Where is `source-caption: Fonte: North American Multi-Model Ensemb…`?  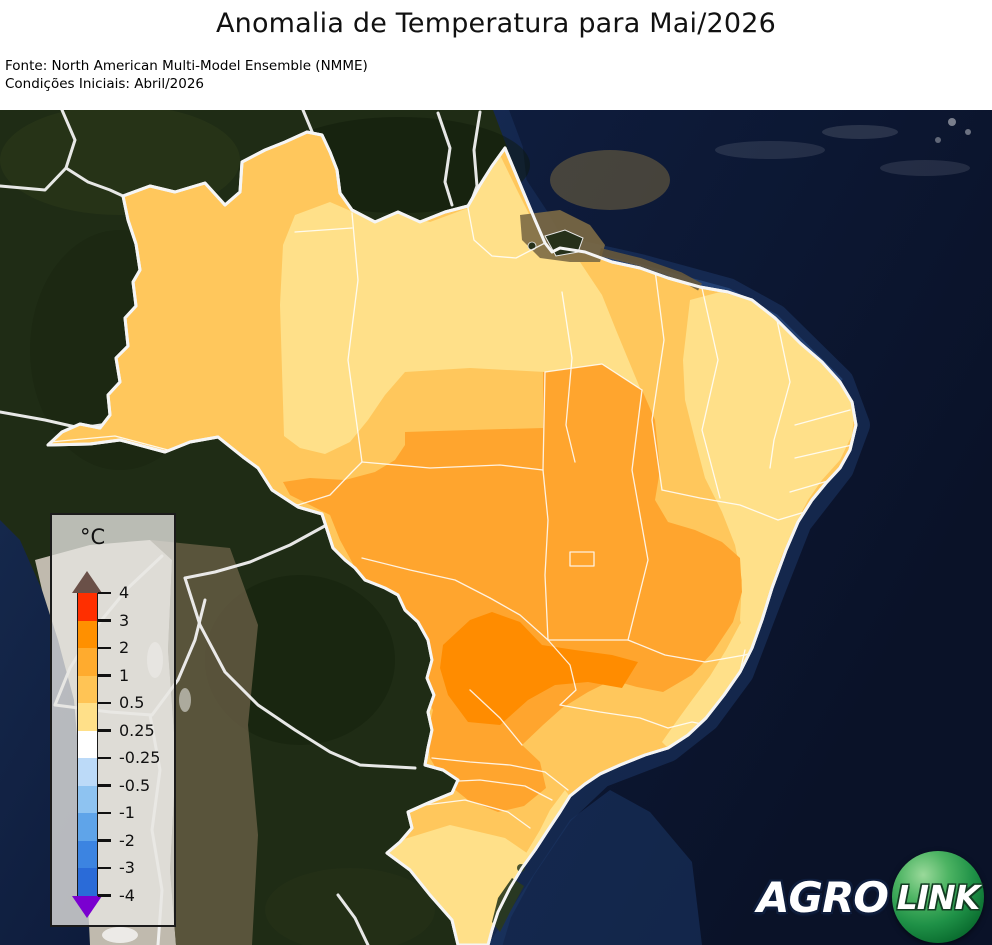 source-caption: Fonte: North American Multi-Model Ensemb… is located at coordinates (186, 75).